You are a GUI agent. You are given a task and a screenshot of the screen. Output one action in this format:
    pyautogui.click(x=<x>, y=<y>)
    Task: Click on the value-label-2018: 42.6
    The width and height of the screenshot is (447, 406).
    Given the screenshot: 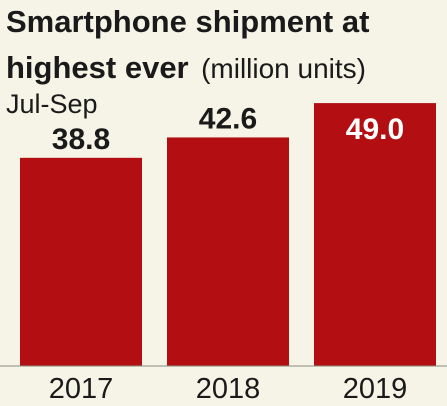 What is the action you would take?
    pyautogui.click(x=228, y=118)
    